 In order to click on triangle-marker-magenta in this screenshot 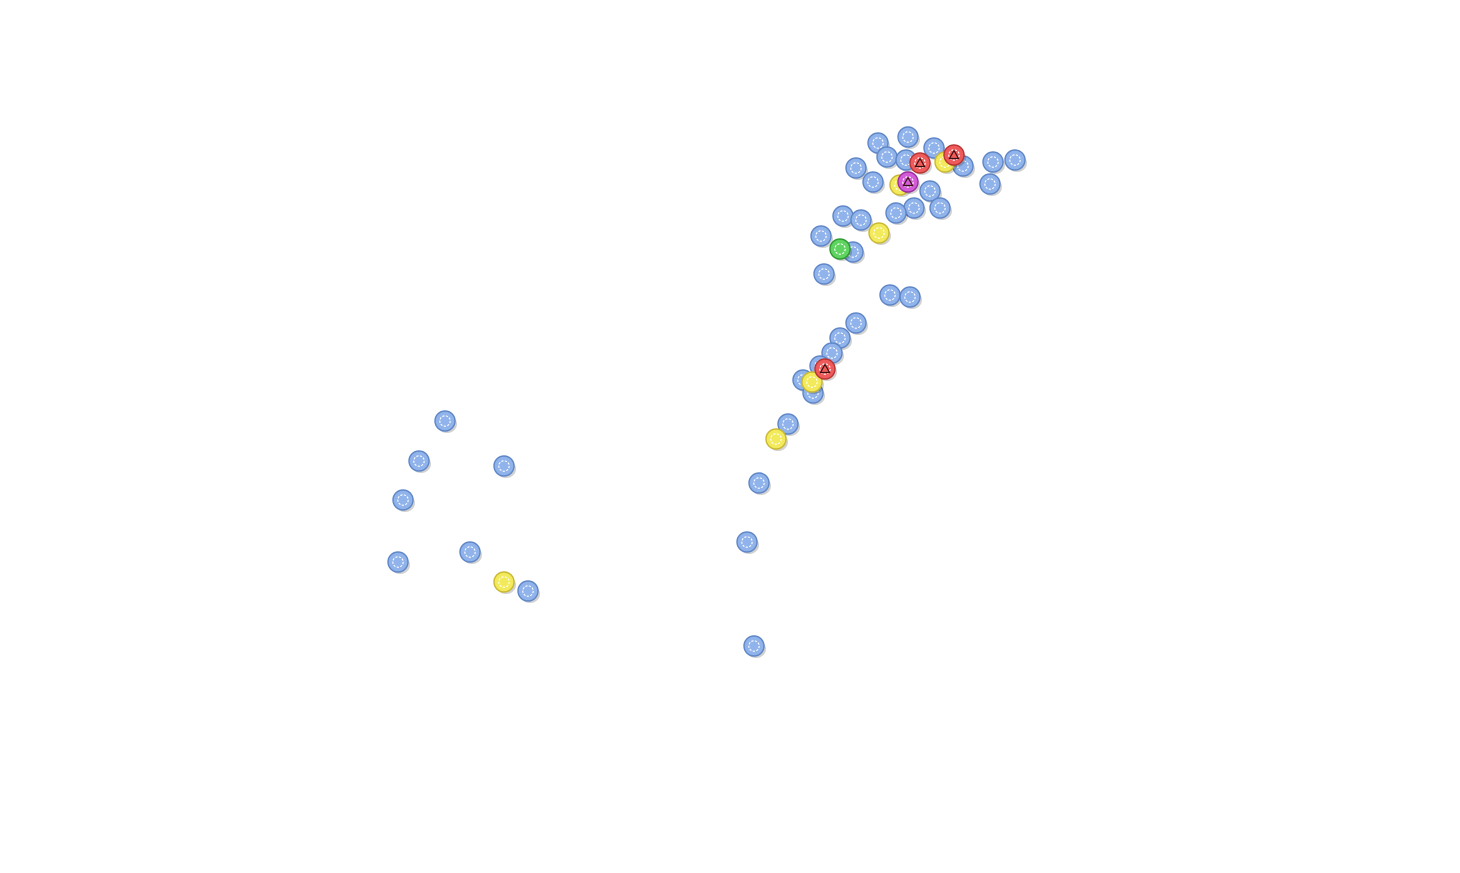, I will do `click(908, 182)`.